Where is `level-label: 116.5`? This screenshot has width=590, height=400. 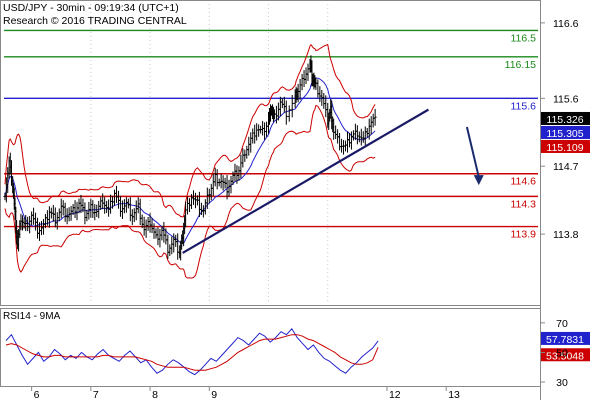
level-label: 116.5 is located at coordinates (524, 38).